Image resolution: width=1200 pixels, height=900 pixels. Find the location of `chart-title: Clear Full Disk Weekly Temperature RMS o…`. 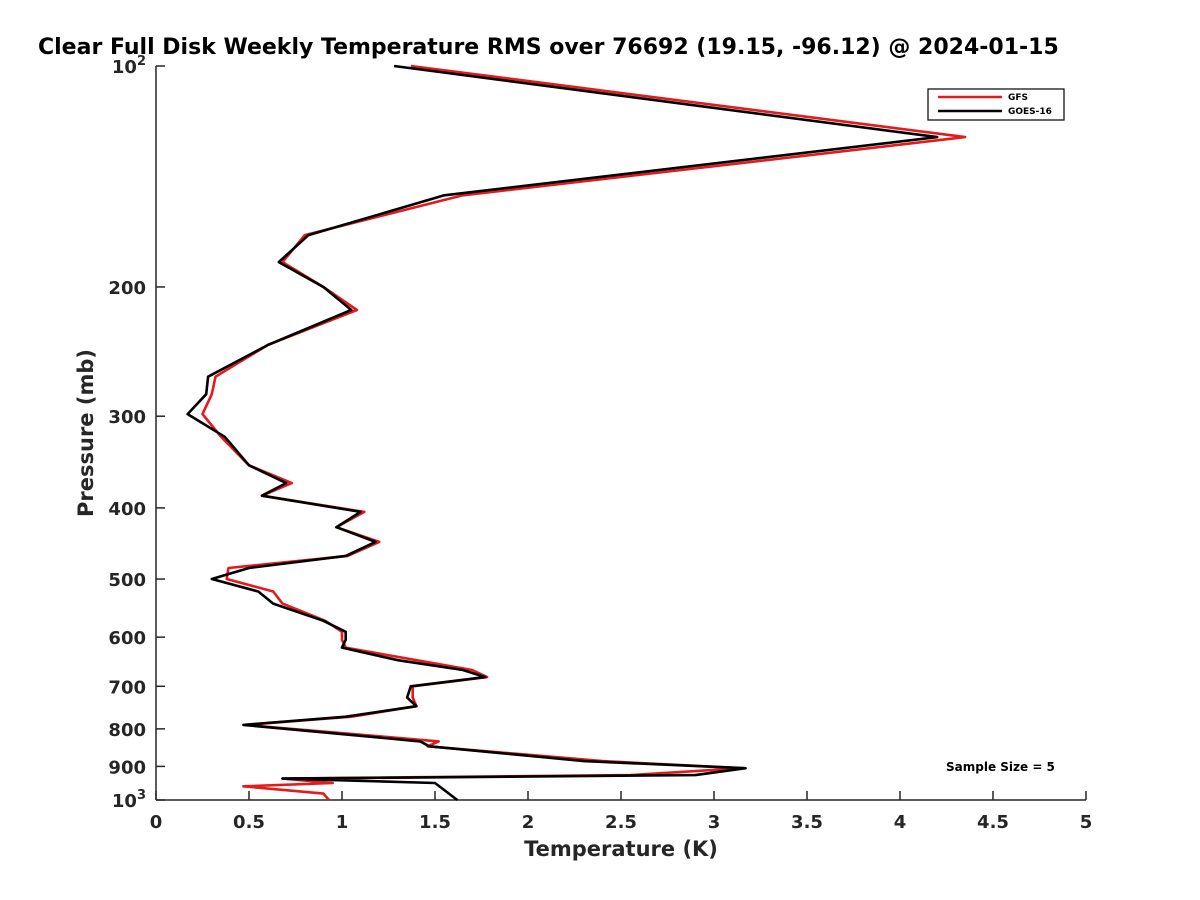

chart-title: Clear Full Disk Weekly Temperature RMS o… is located at coordinates (548, 47).